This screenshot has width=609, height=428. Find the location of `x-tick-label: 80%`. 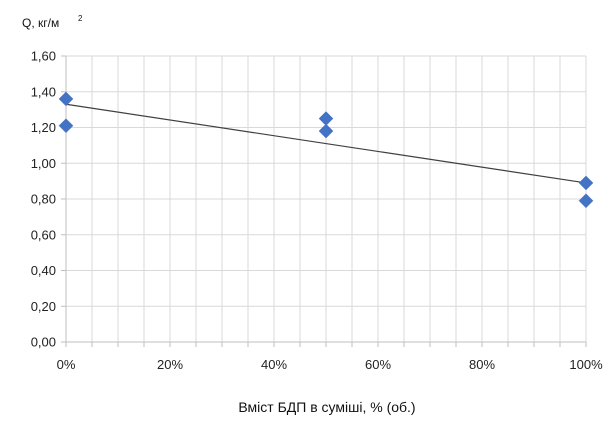

x-tick-label: 80% is located at coordinates (482, 364).